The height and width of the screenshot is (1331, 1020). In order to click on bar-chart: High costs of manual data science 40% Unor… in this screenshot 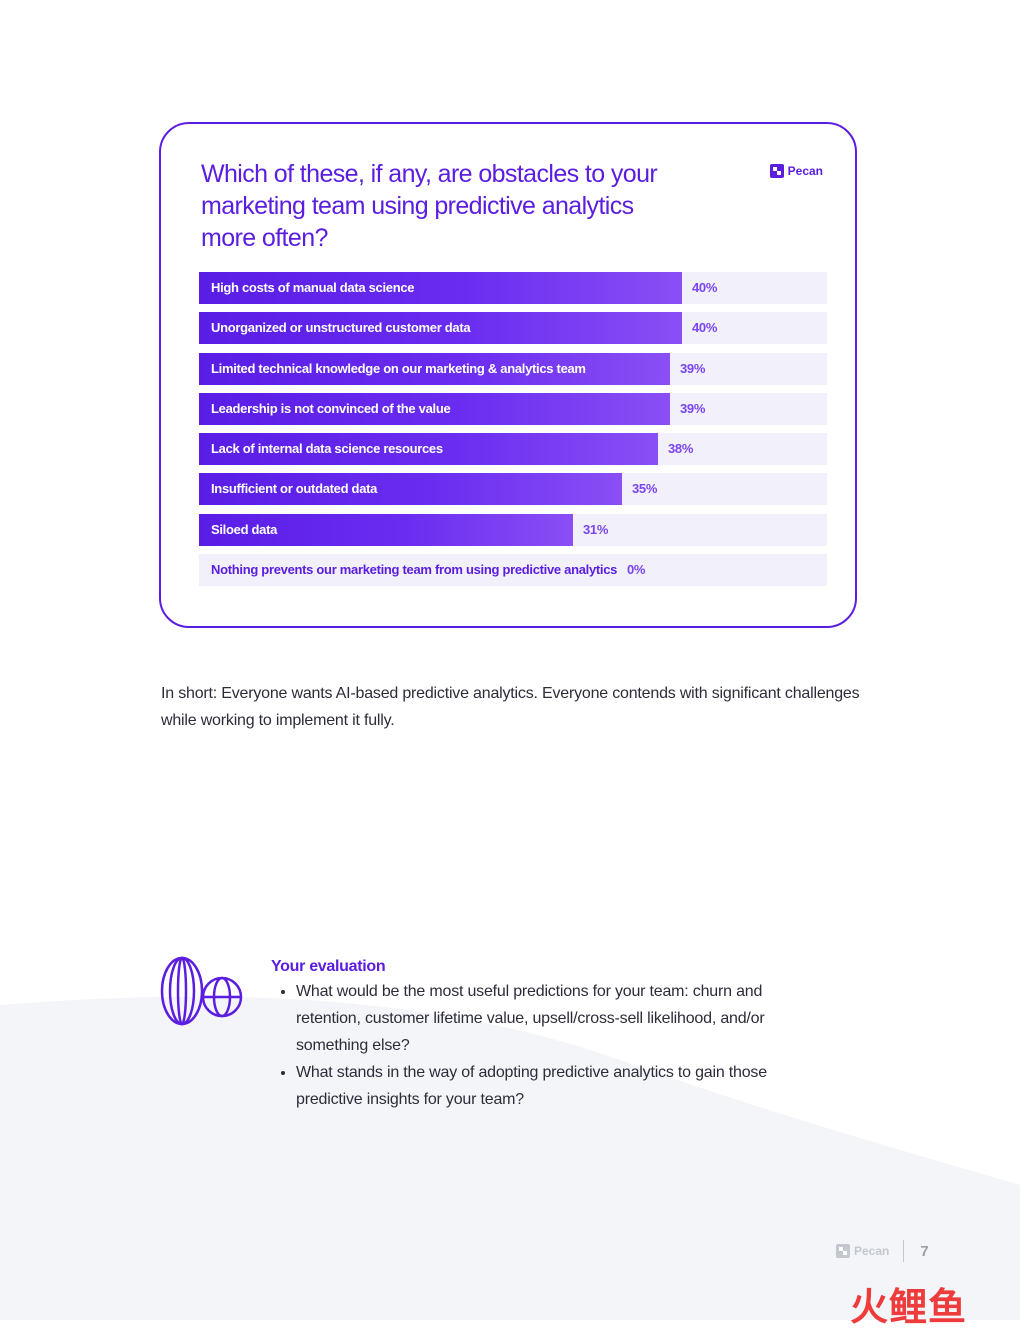, I will do `click(513, 433)`.